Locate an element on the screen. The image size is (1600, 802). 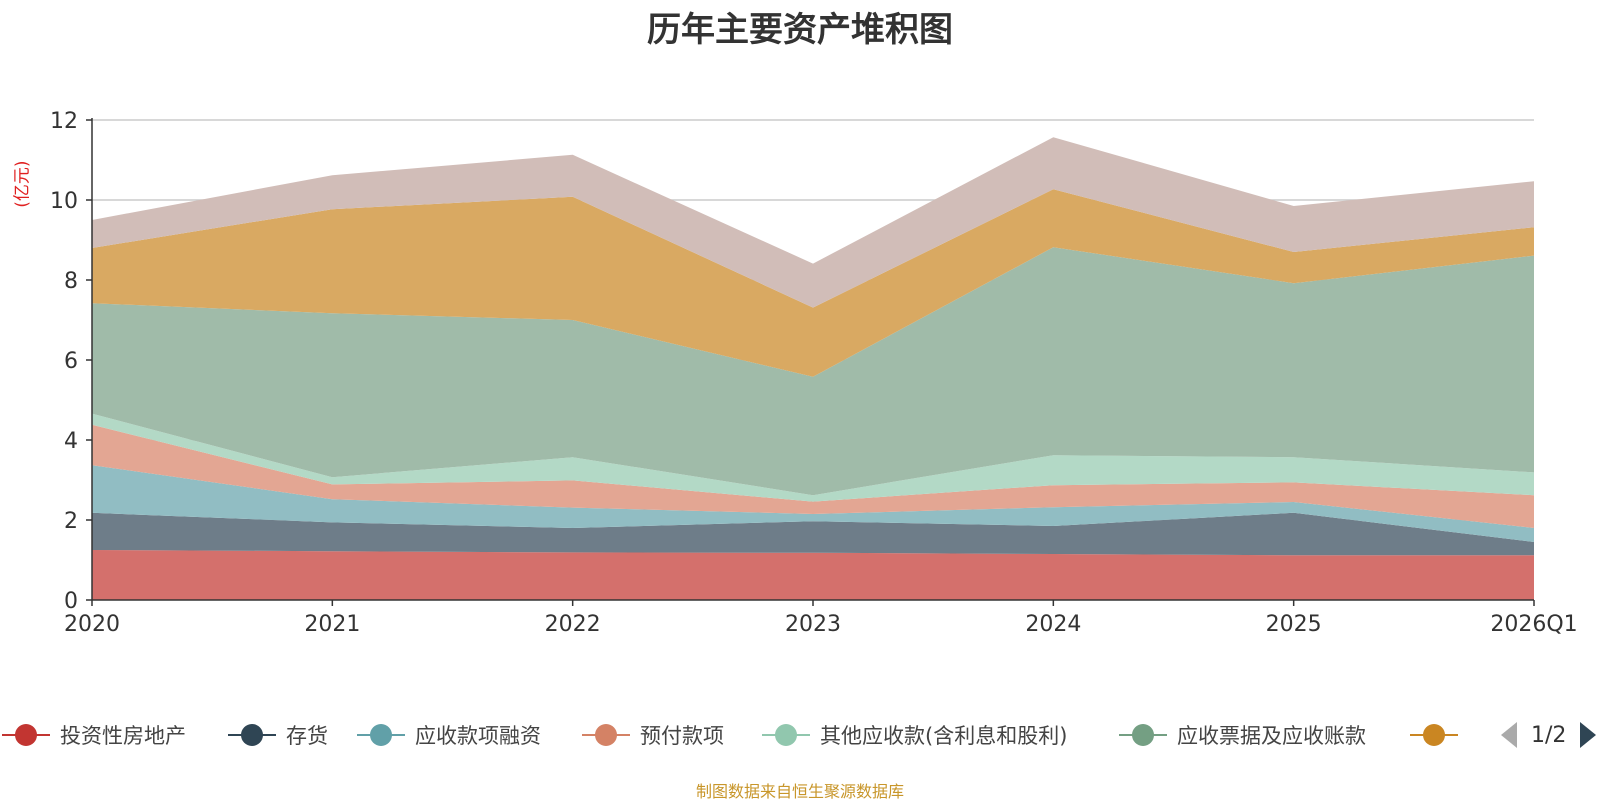
prev-page-icon is located at coordinates (1510, 735).